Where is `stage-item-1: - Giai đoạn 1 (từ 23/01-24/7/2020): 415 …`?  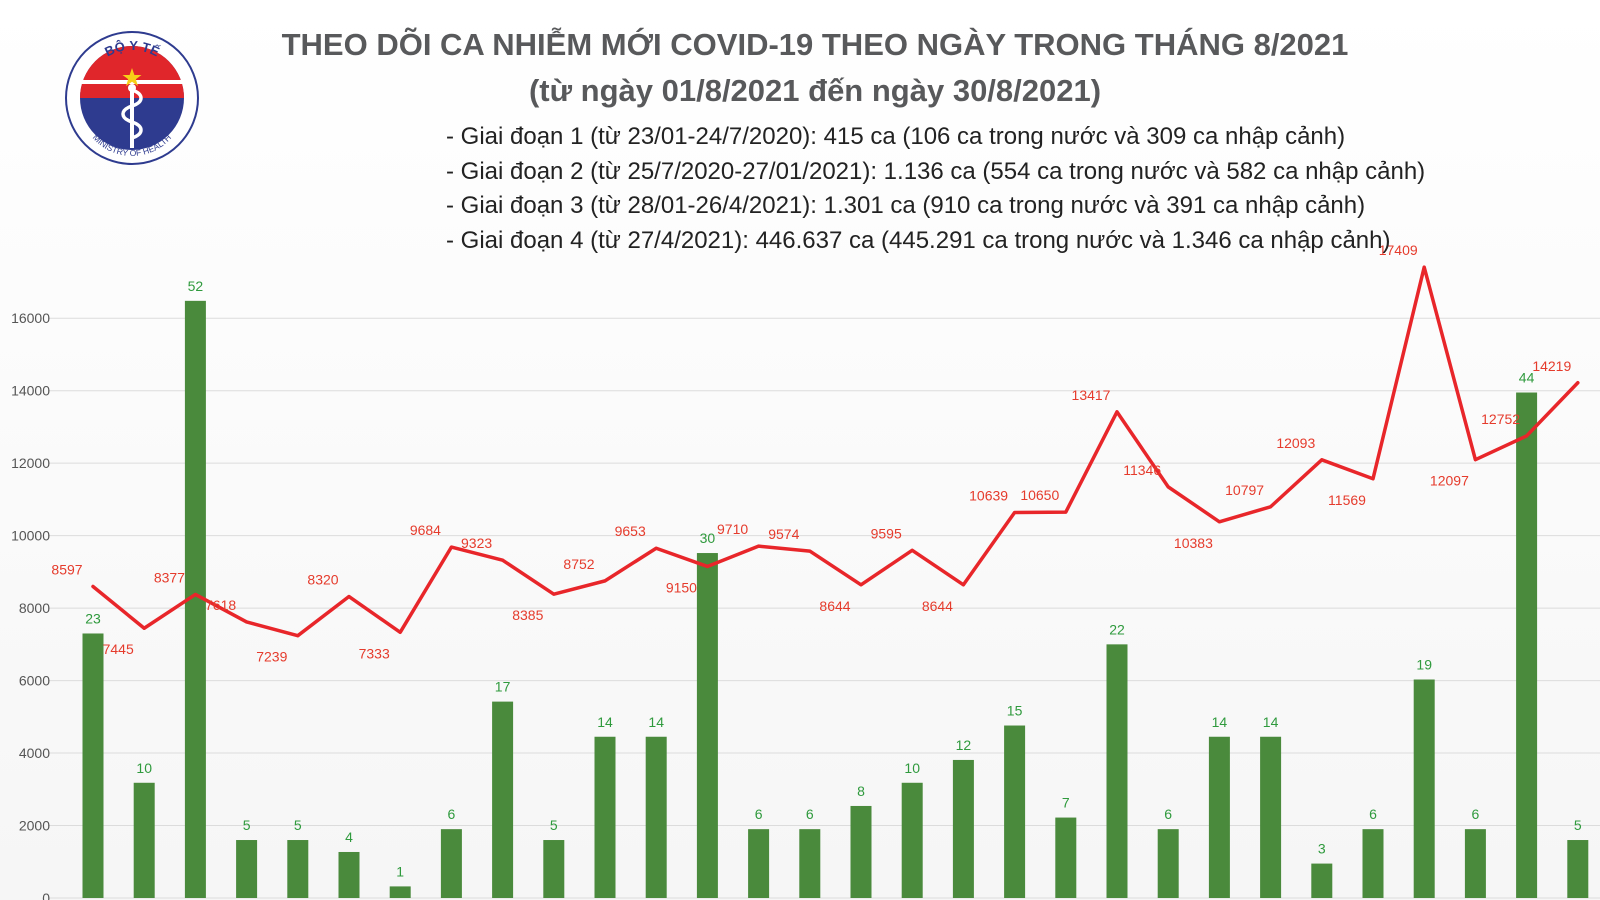 stage-item-1: - Giai đoạn 1 (từ 23/01-24/7/2020): 415 … is located at coordinates (896, 136).